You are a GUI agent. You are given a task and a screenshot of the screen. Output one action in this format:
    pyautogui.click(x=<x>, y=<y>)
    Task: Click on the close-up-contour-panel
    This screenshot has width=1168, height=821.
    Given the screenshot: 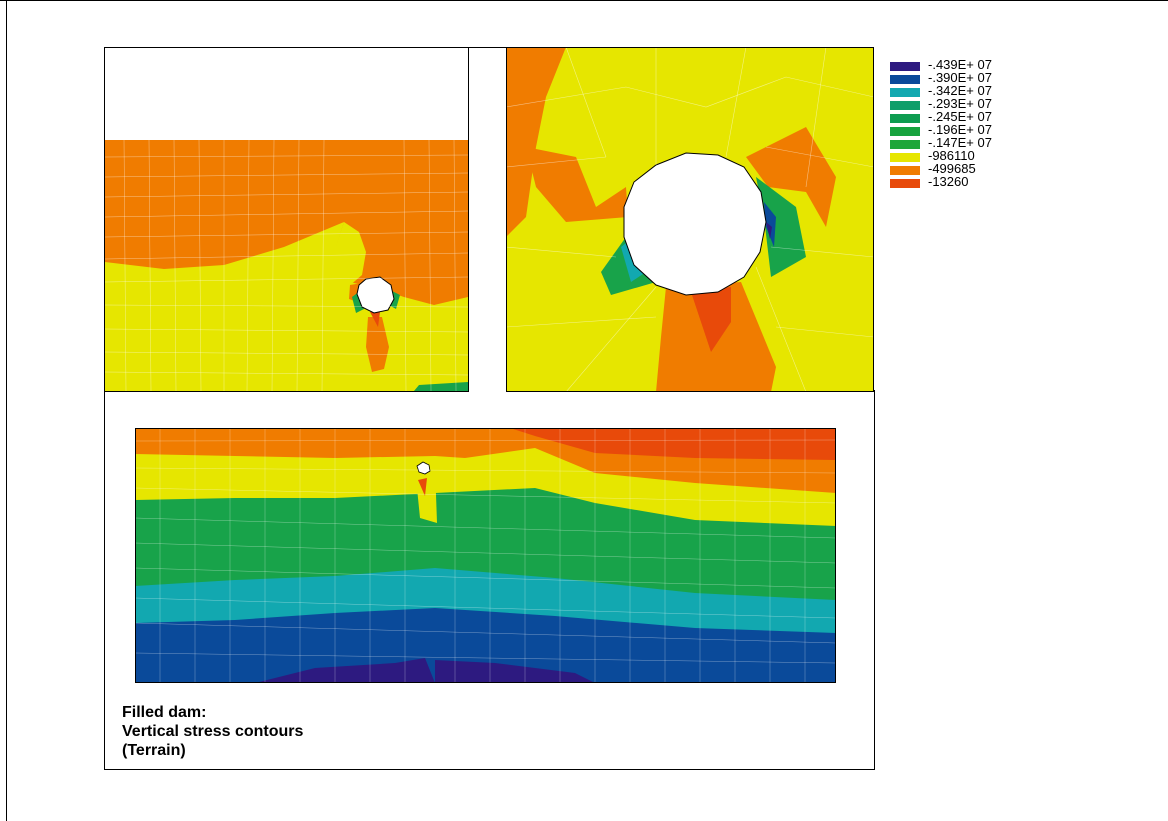 What is the action you would take?
    pyautogui.click(x=690, y=219)
    